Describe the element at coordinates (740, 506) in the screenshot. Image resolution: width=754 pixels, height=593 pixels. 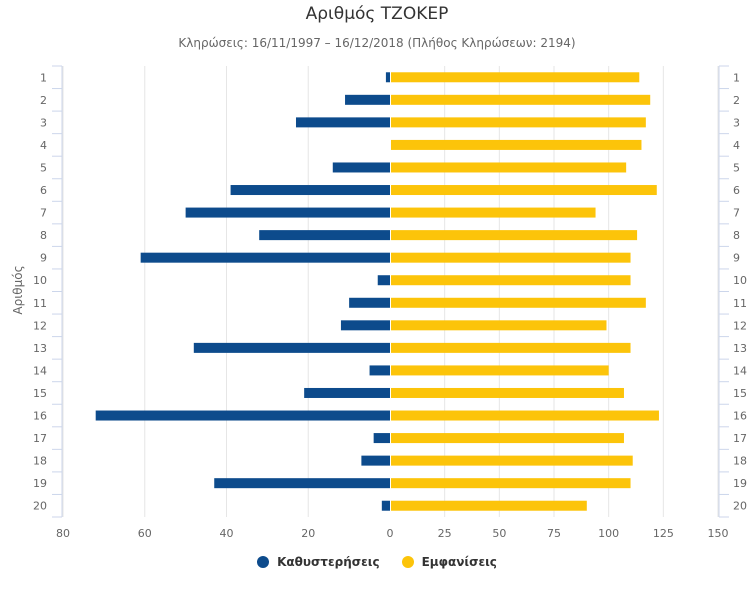
I see `y-tick-right-20: 20` at that location.